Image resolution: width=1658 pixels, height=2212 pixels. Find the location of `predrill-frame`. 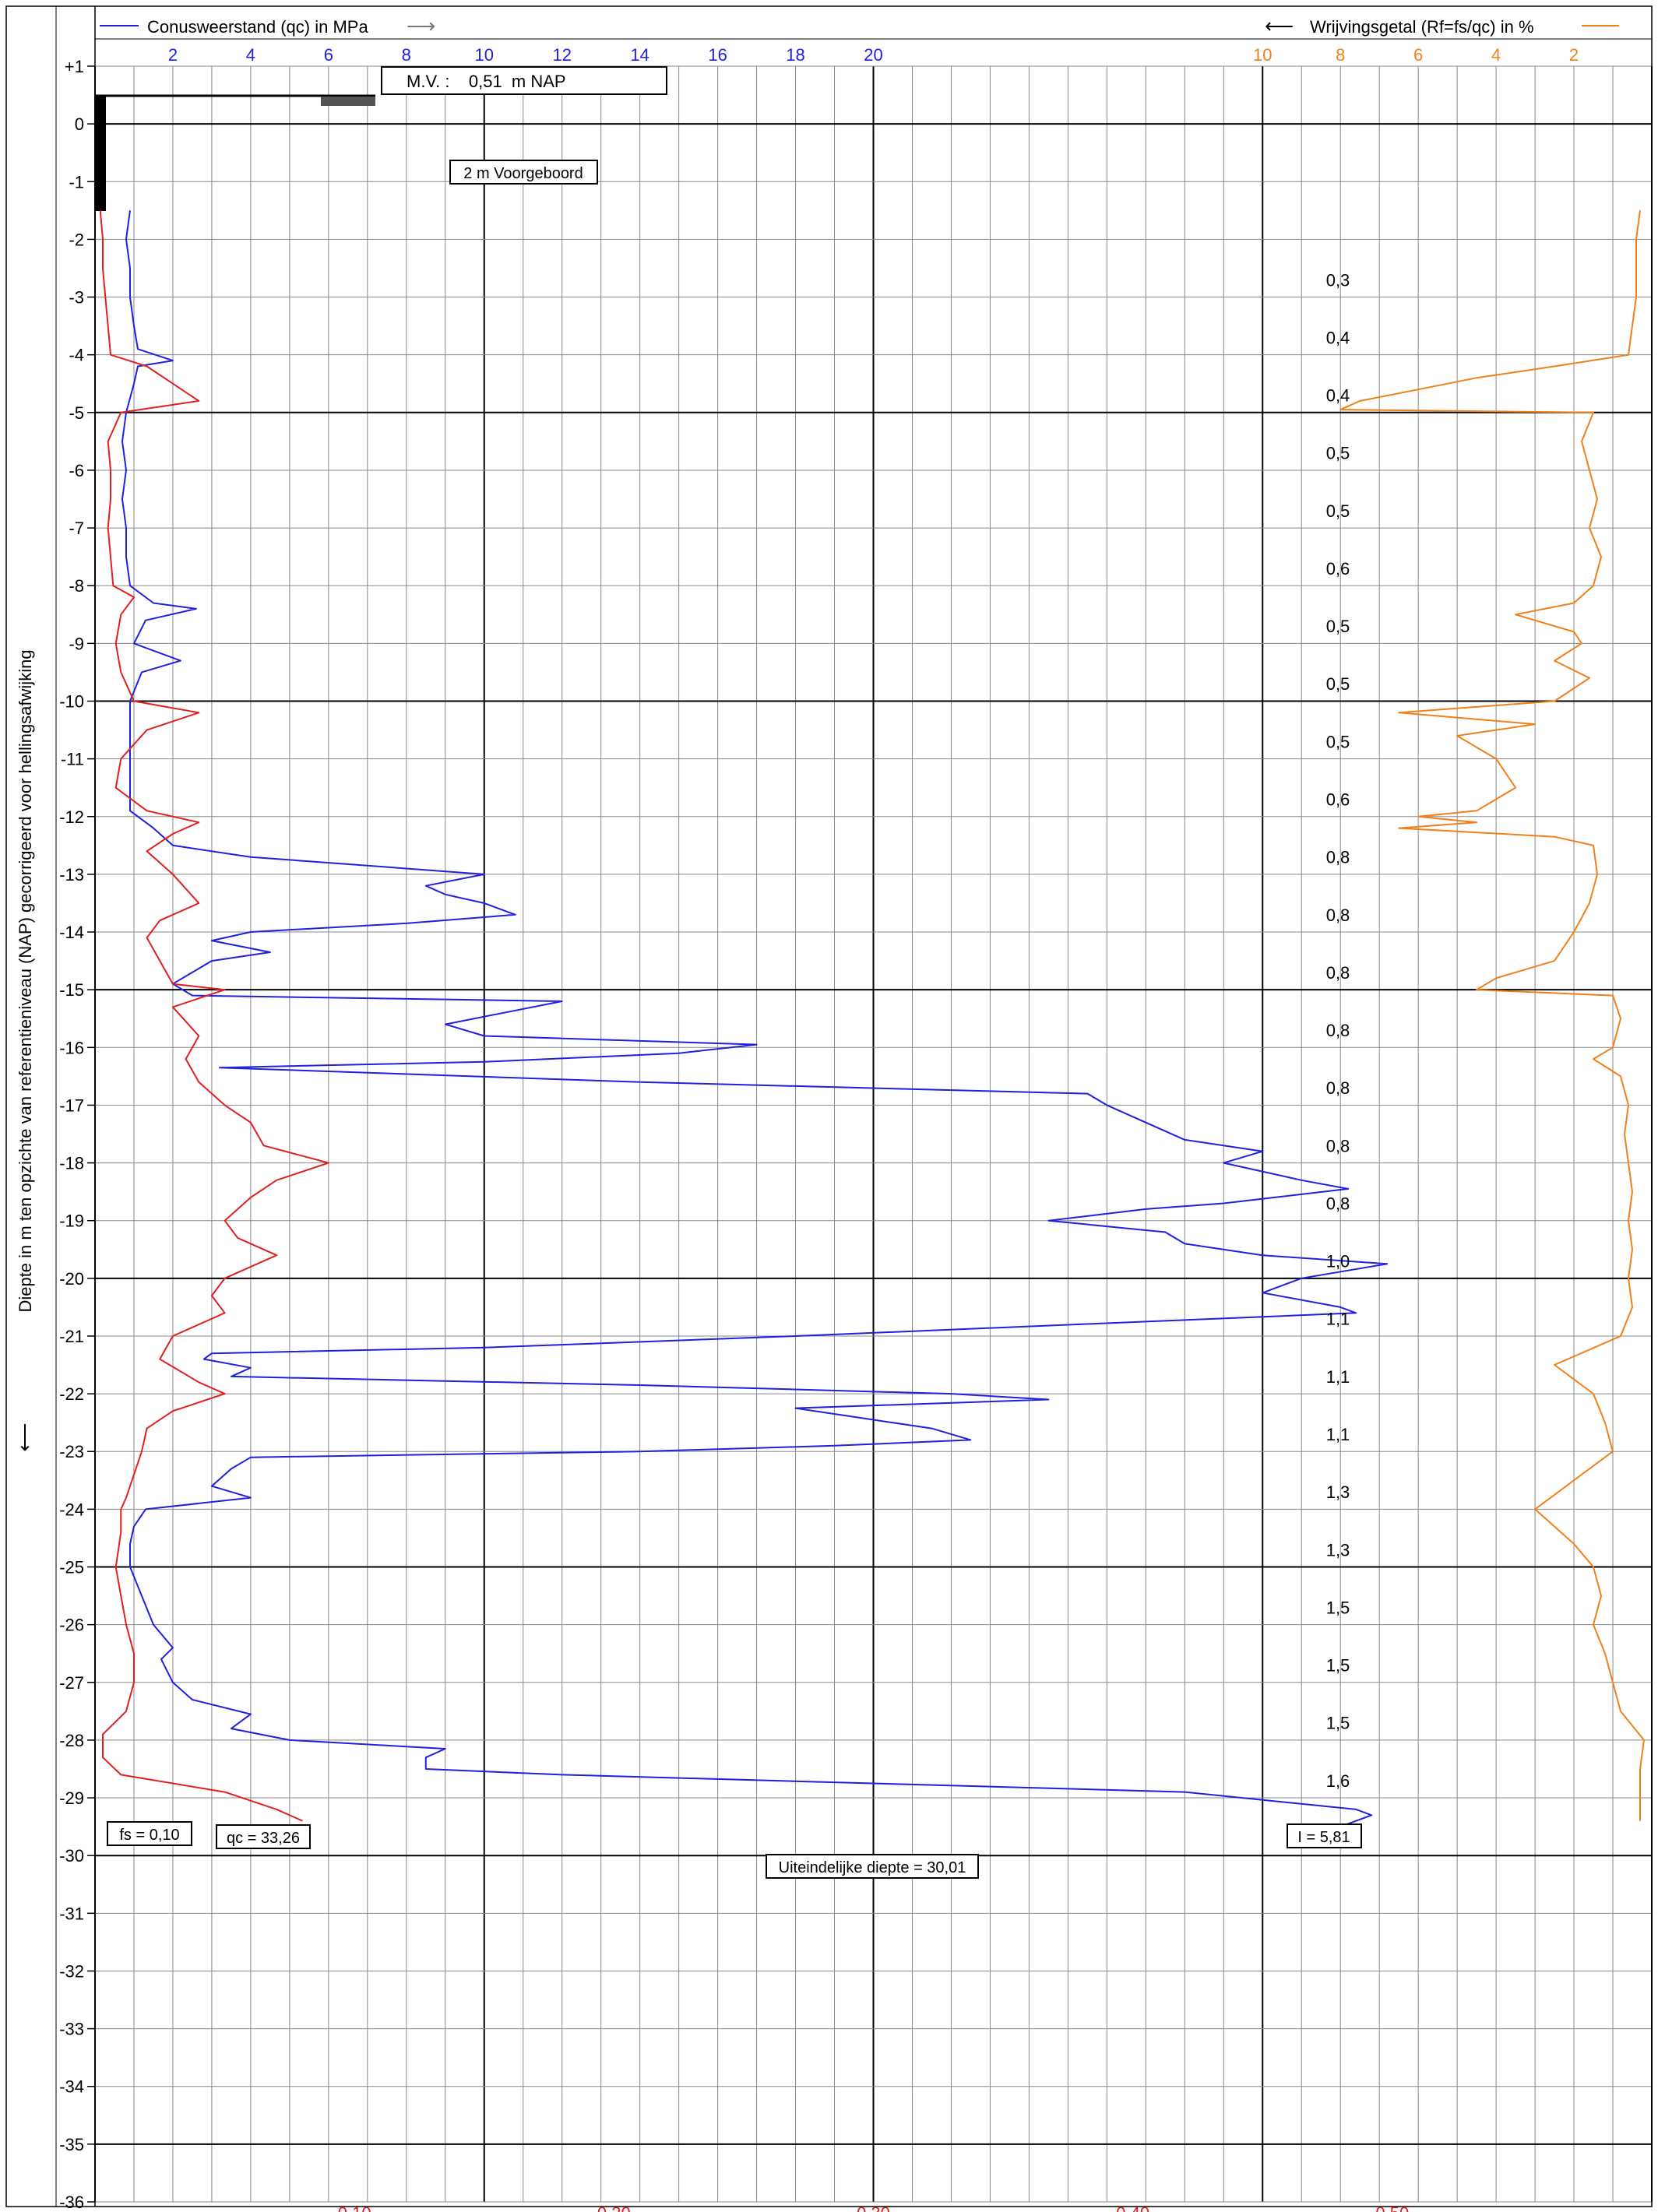

predrill-frame is located at coordinates (523, 172).